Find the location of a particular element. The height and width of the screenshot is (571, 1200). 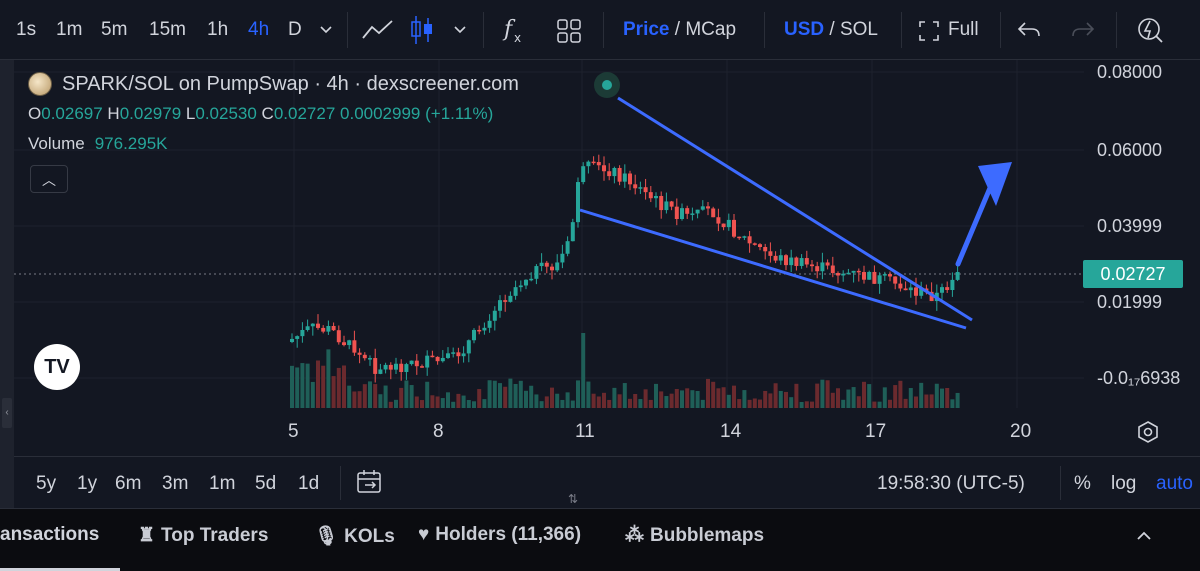

line-chart-icon is located at coordinates (378, 30).